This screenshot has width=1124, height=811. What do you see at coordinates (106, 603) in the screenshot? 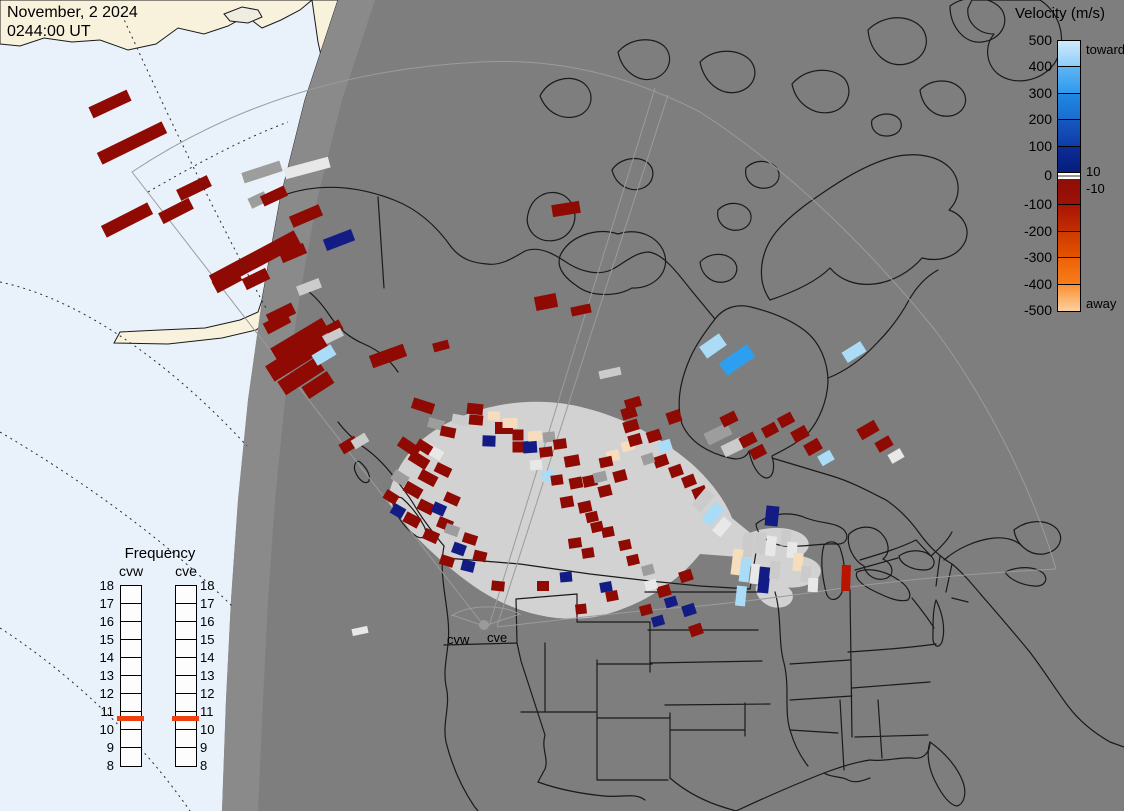
I see `frequency-tick-label: 17` at bounding box center [106, 603].